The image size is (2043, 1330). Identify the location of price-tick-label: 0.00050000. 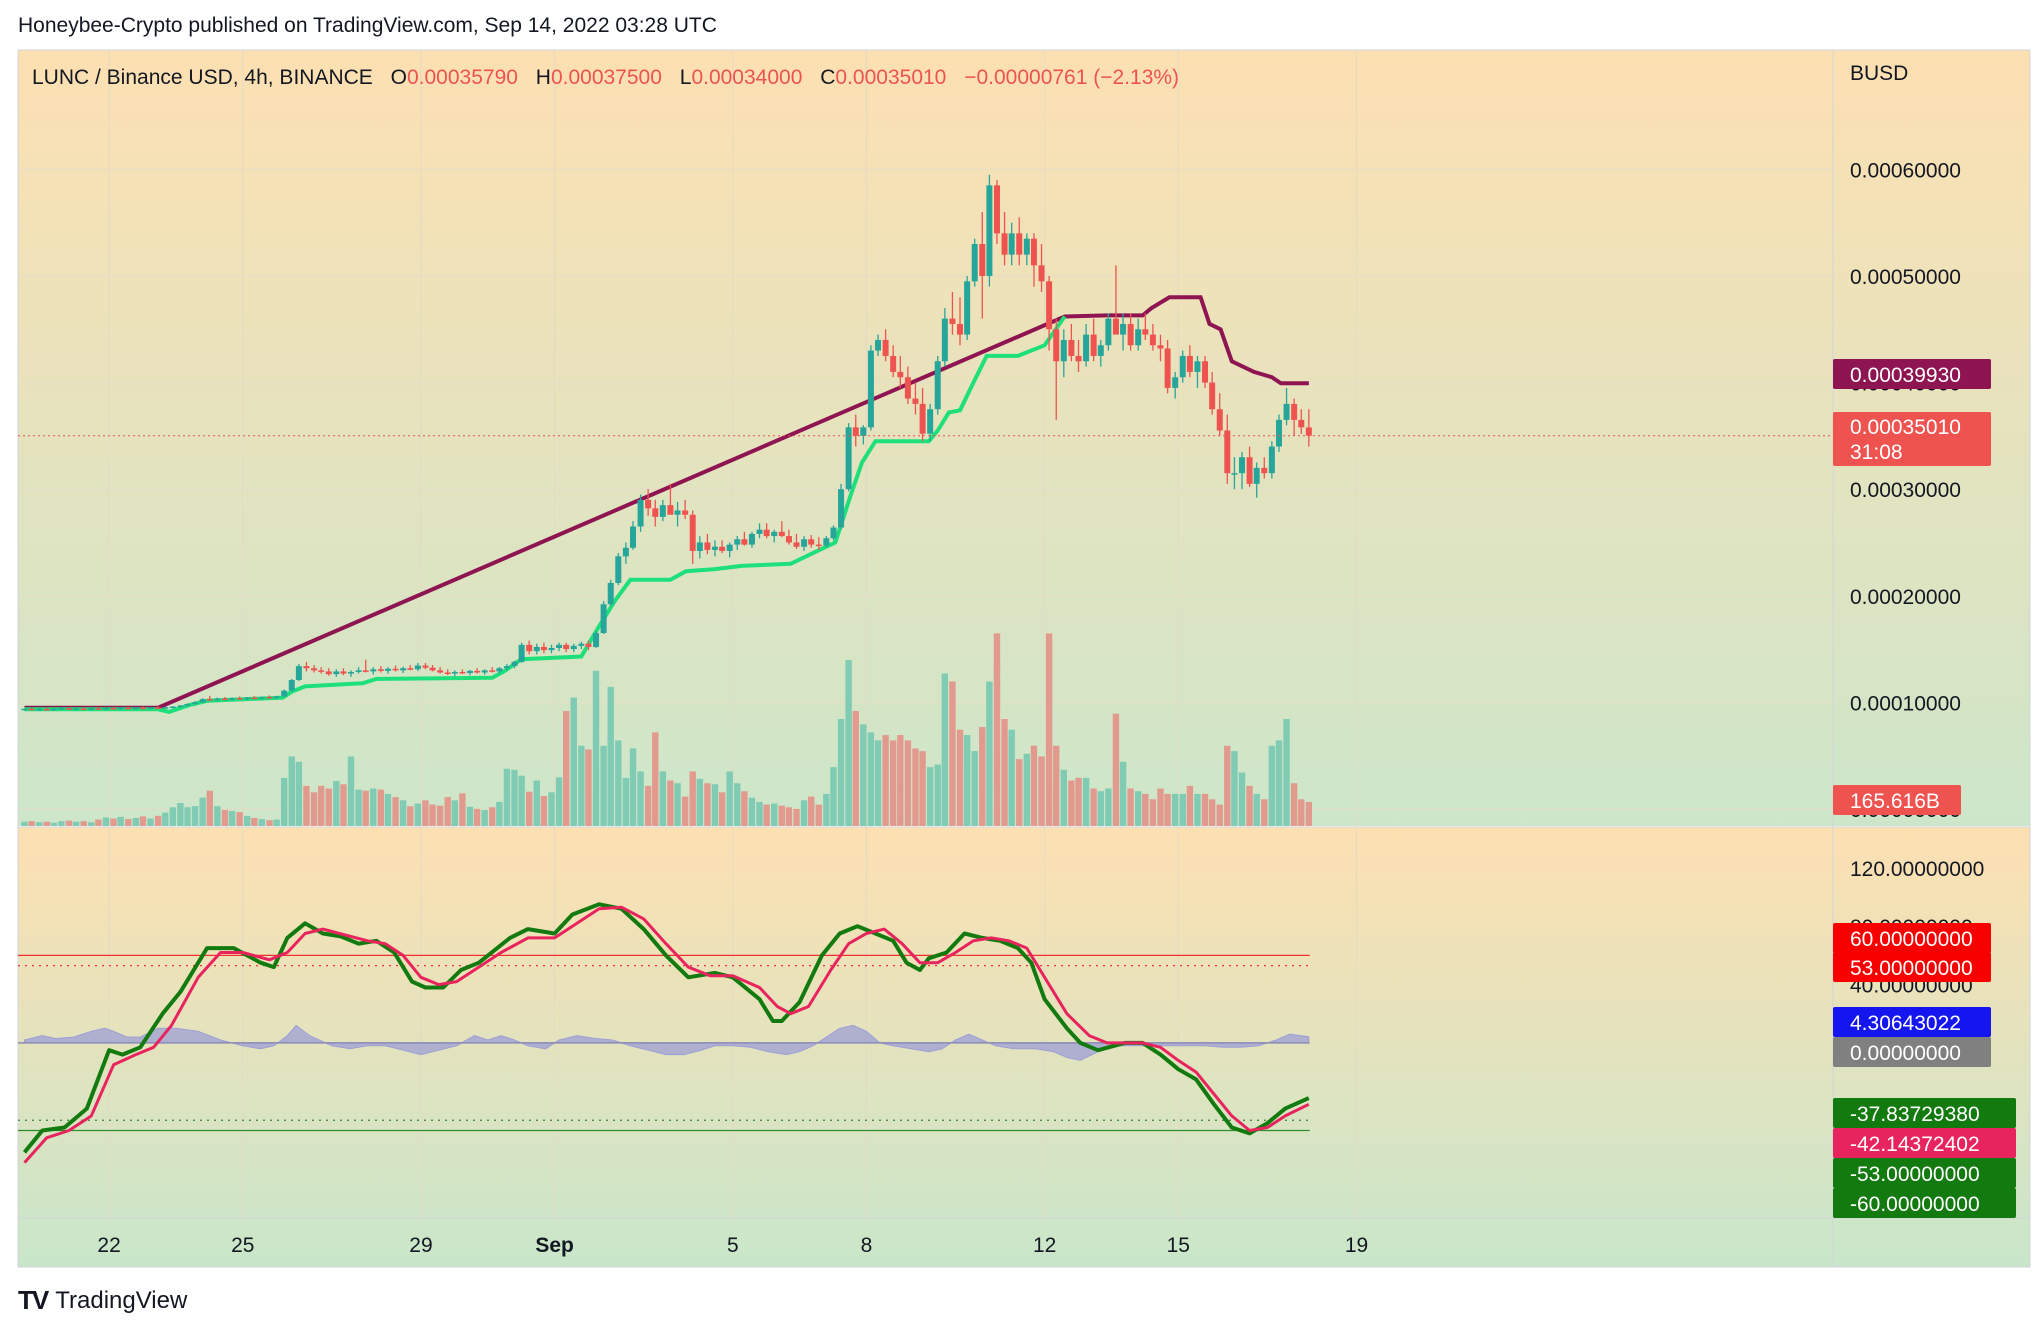
(1905, 277).